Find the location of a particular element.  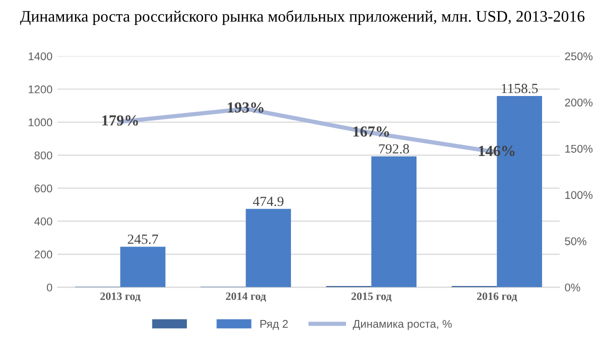

x-tick-label: 2013 год is located at coordinates (120, 297).